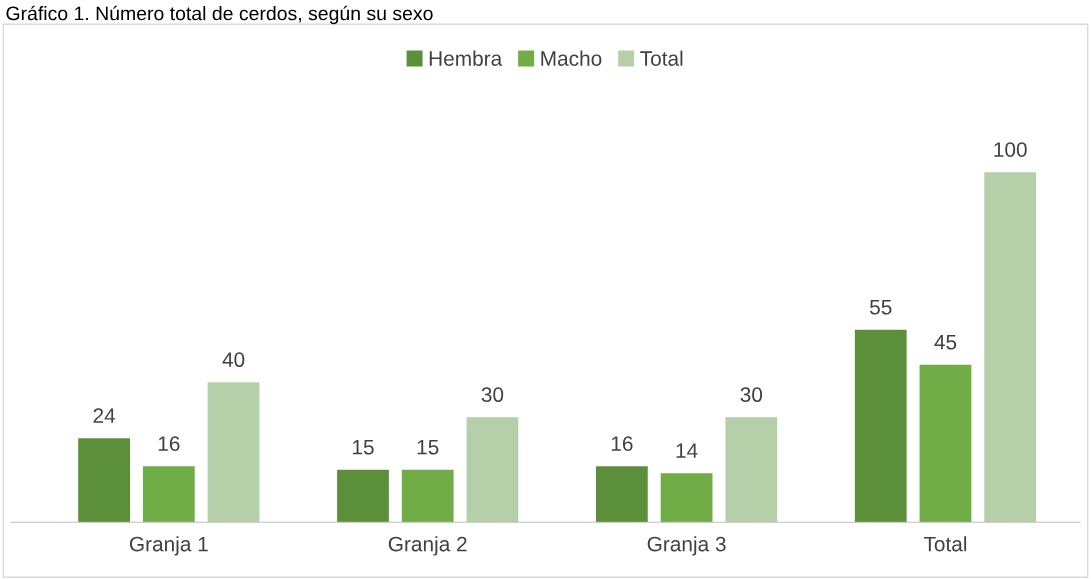 This screenshot has height=579, width=1091. Describe the element at coordinates (687, 450) in the screenshot. I see `data-label: 14` at that location.